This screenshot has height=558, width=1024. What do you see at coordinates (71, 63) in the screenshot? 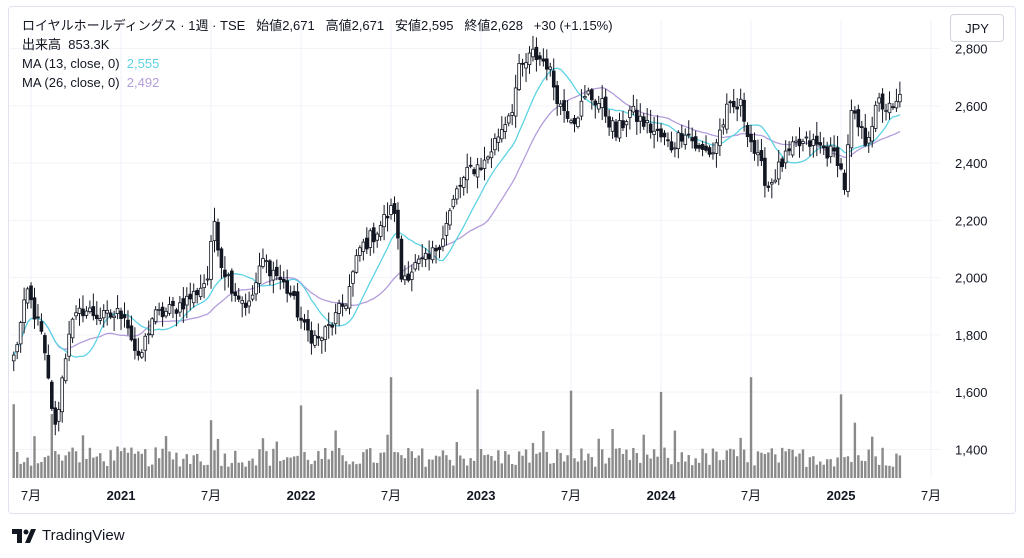
I see `ma1-label: MA (13, close, 0)` at bounding box center [71, 63].